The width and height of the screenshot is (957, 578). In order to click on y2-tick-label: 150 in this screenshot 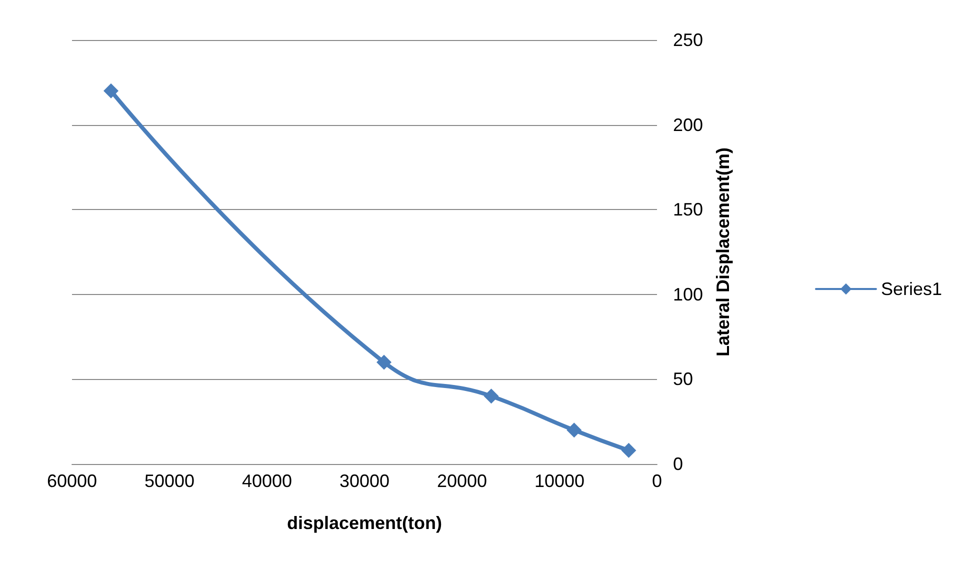, I will do `click(688, 210)`.